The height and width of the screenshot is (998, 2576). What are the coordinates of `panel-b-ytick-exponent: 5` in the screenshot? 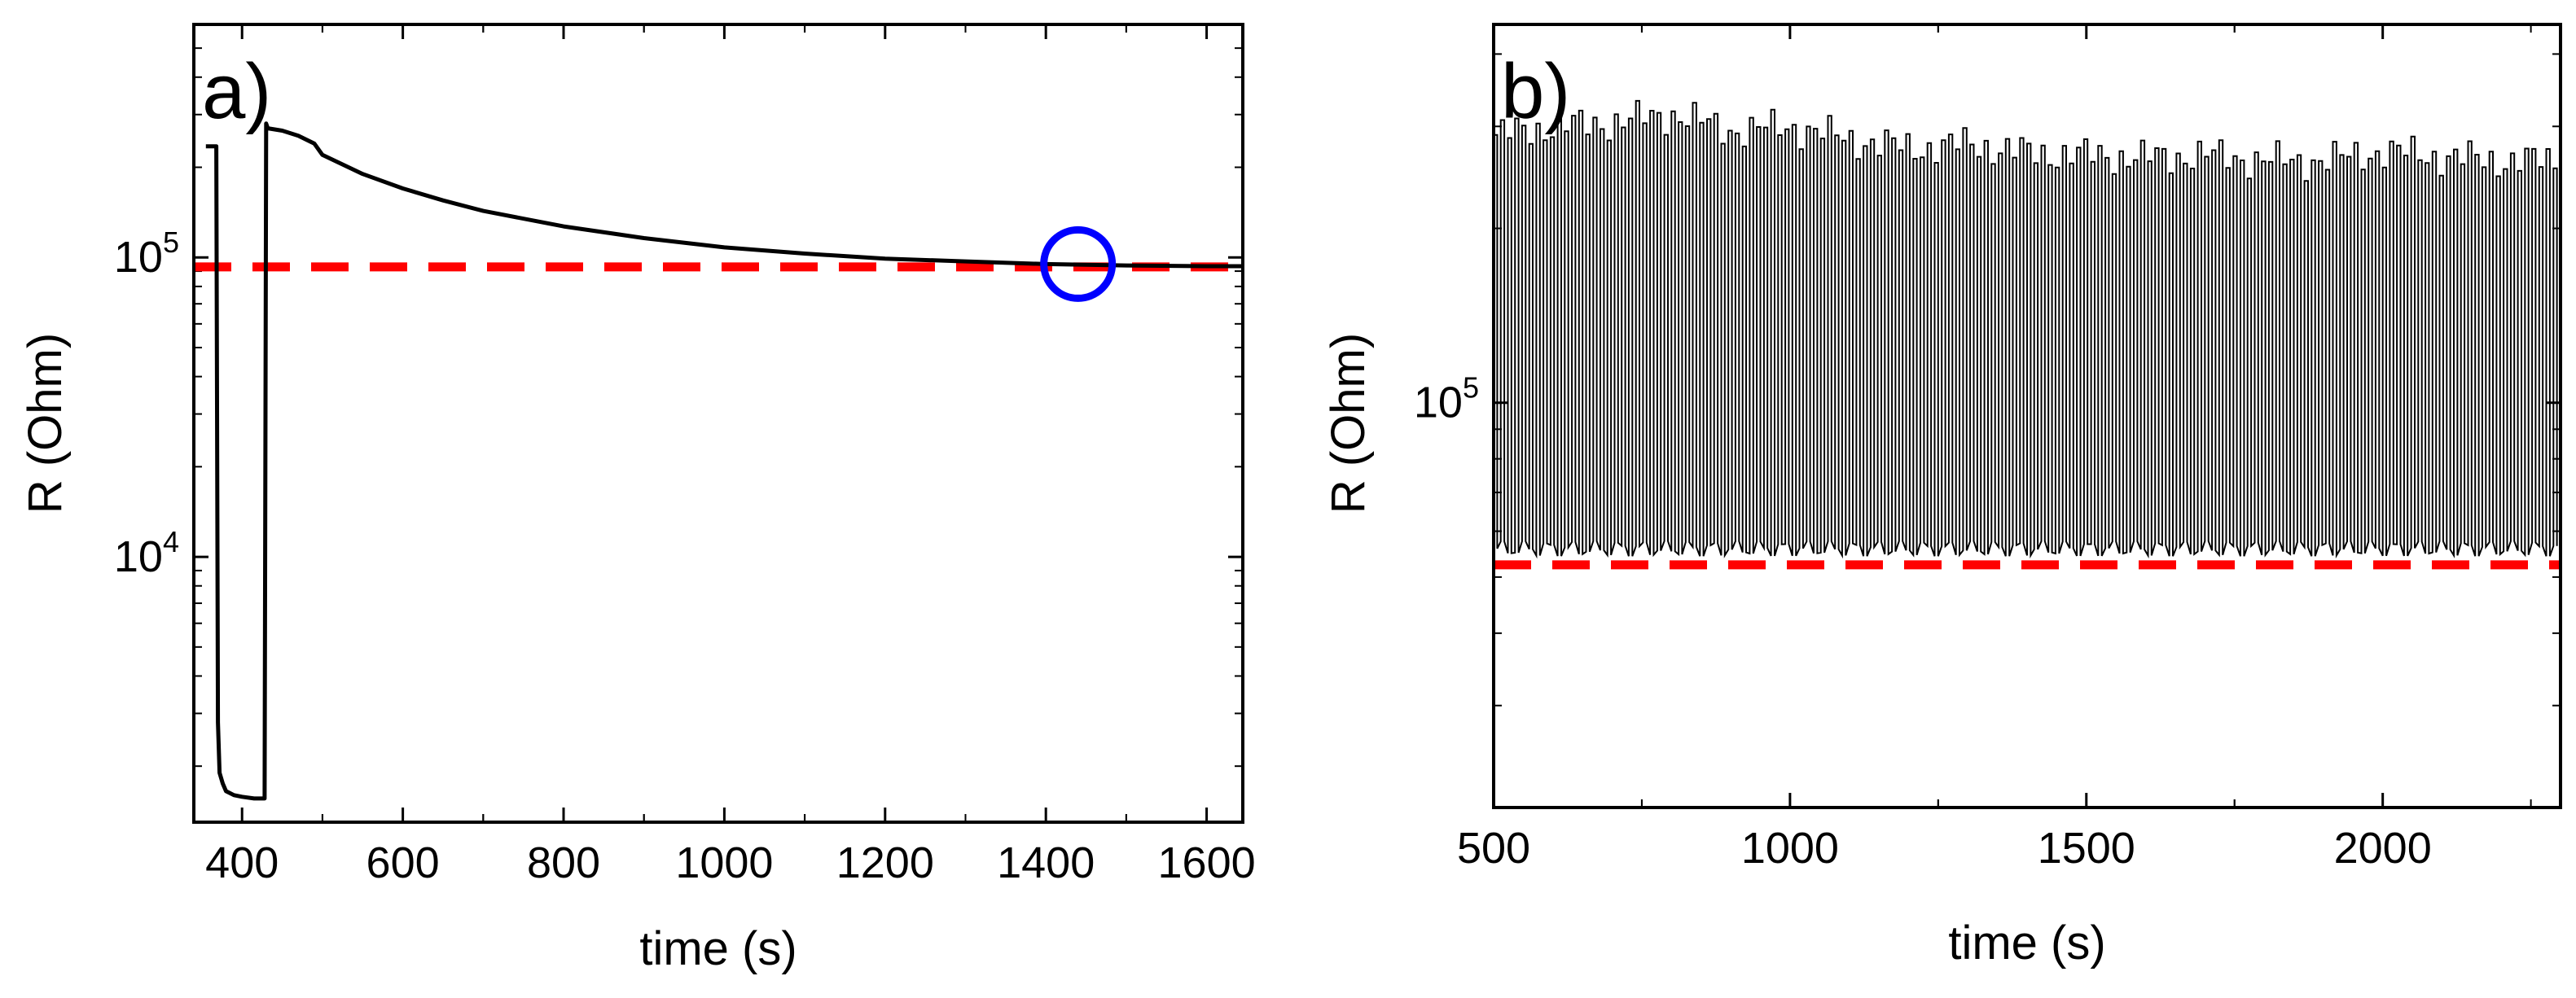 It's located at (1471, 388).